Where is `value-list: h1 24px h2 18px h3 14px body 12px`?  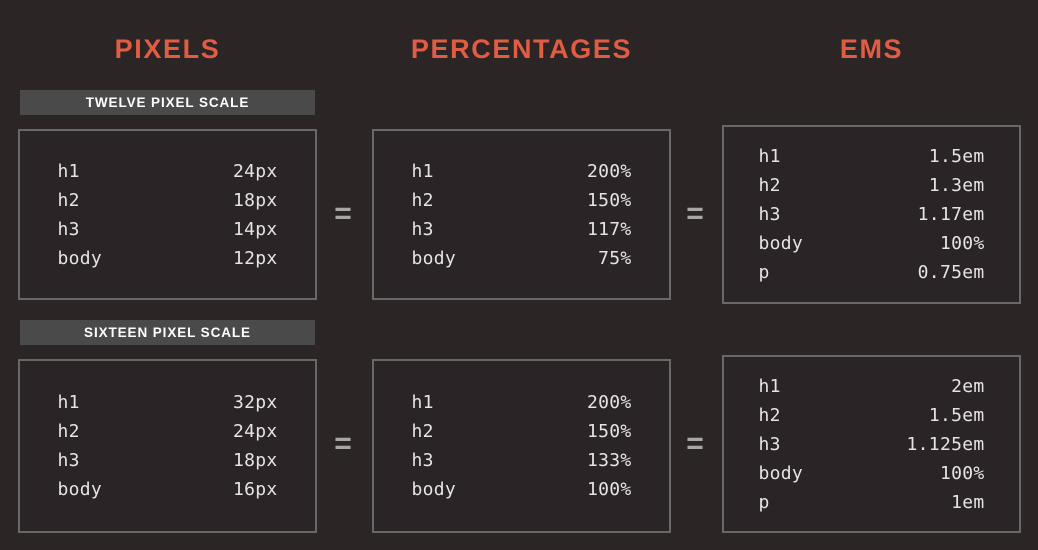
value-list: h1 24px h2 18px h3 14px body 12px is located at coordinates (167, 215).